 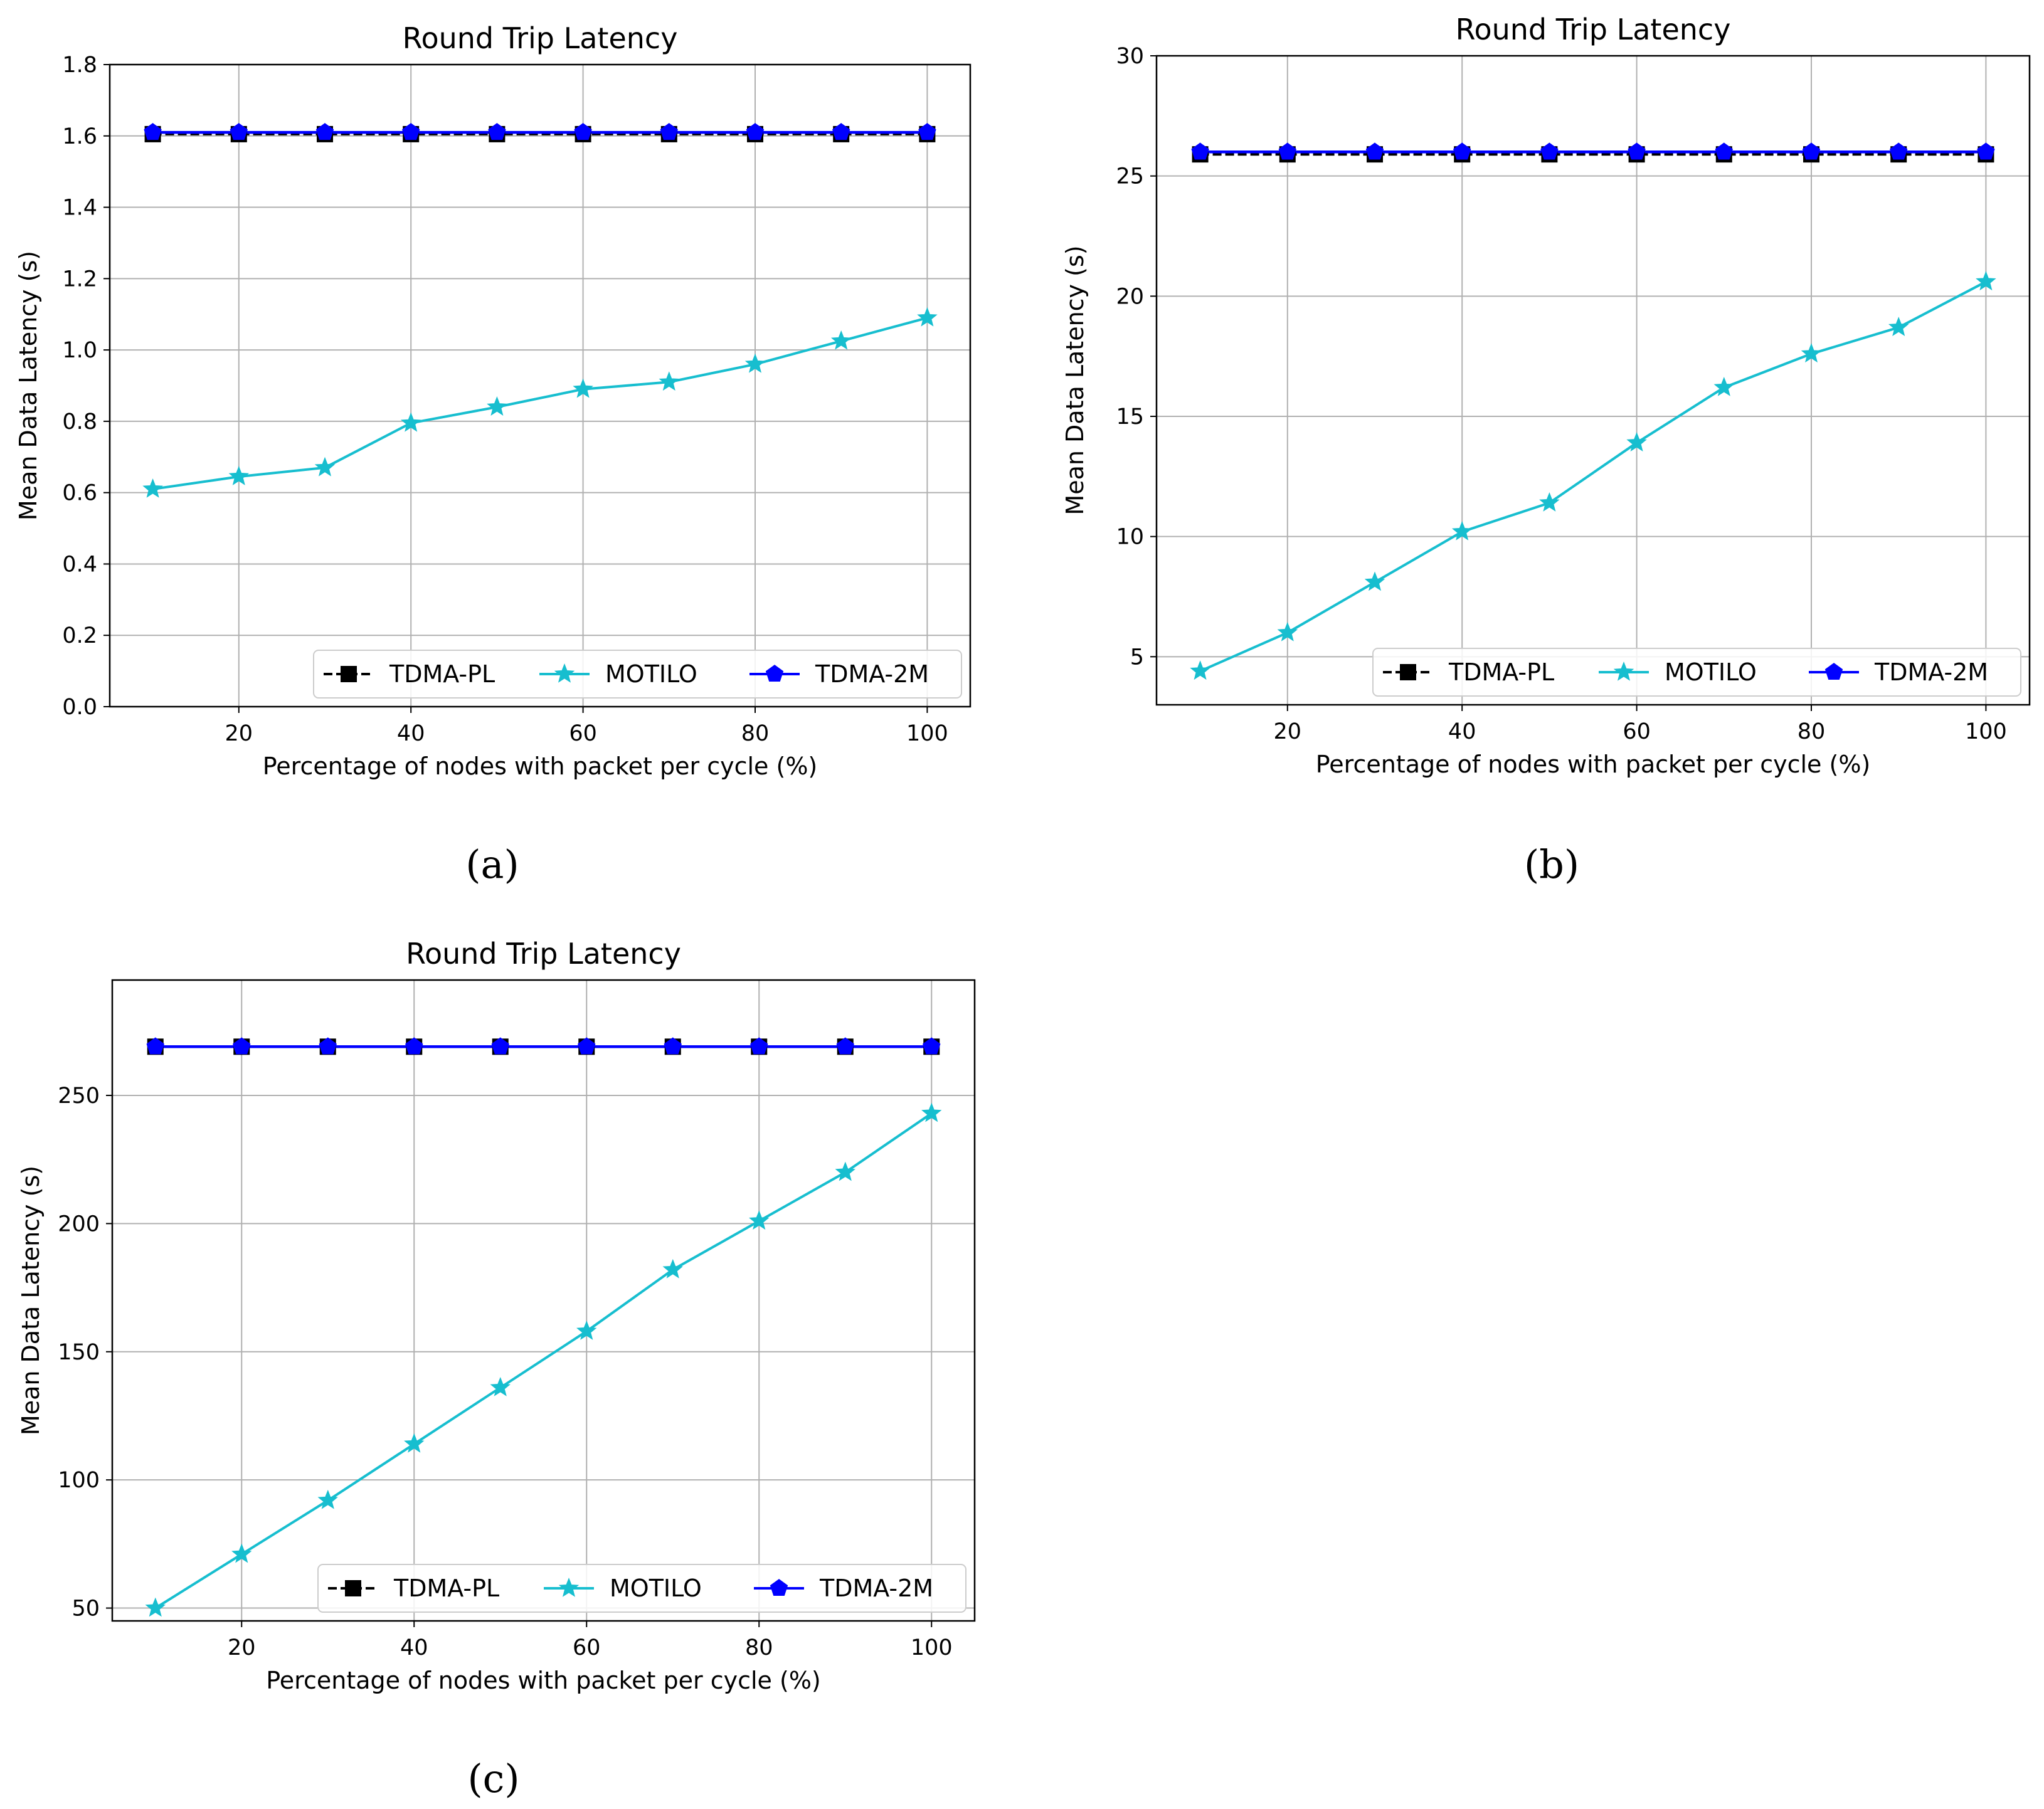 I want to click on y-tick-label: 1.6, so click(x=79, y=136).